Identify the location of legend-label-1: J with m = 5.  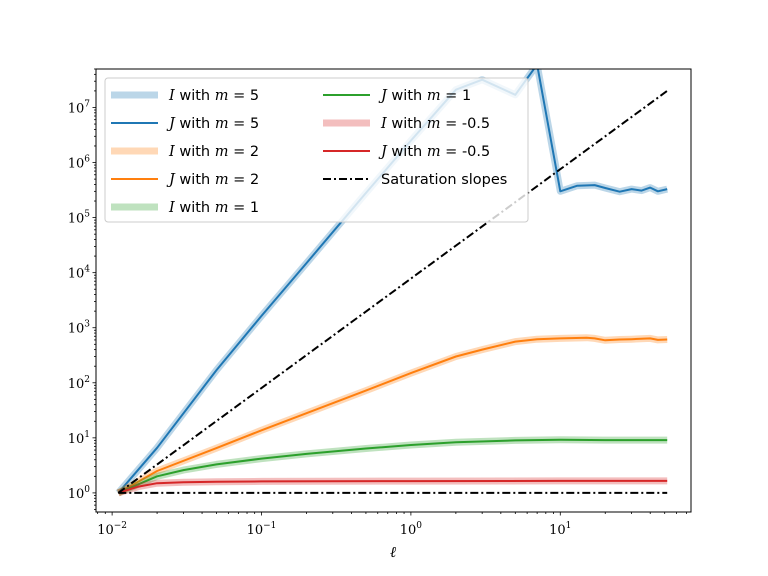
(212, 124).